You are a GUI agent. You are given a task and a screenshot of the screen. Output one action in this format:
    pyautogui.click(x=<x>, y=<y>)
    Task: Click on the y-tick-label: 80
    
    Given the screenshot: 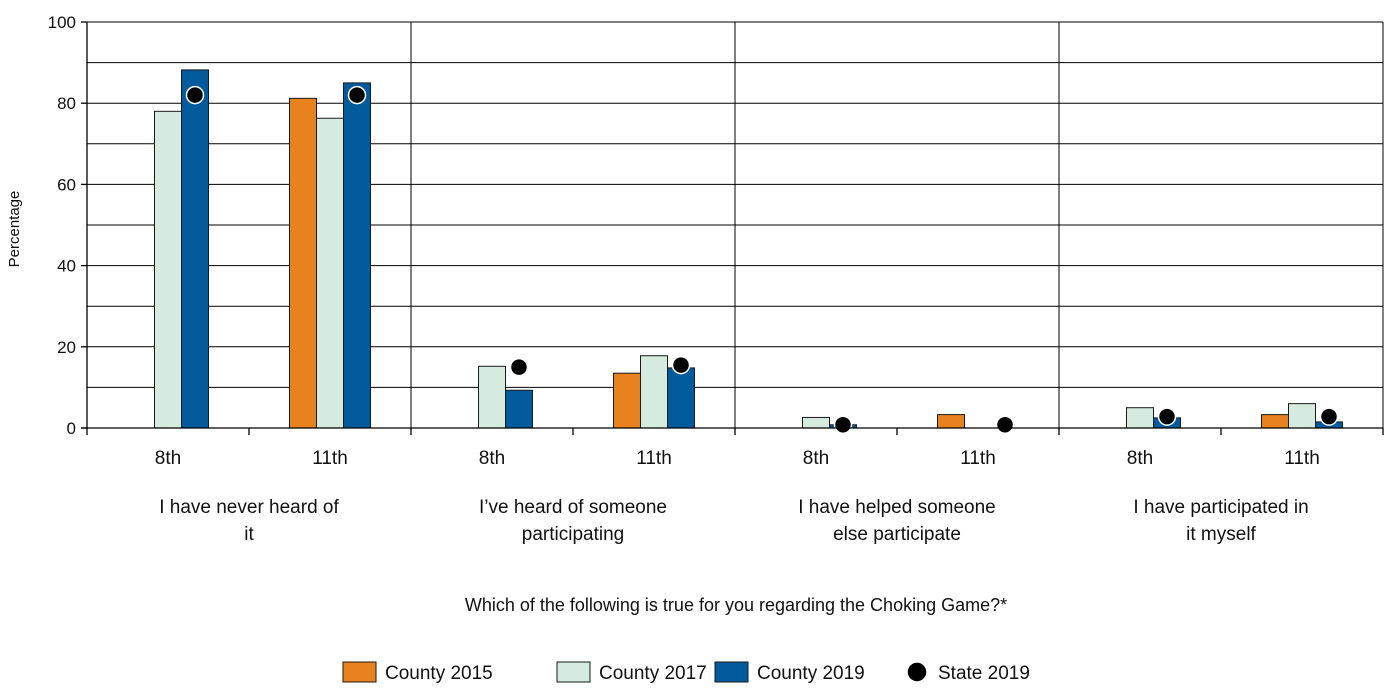 What is the action you would take?
    pyautogui.click(x=66, y=103)
    